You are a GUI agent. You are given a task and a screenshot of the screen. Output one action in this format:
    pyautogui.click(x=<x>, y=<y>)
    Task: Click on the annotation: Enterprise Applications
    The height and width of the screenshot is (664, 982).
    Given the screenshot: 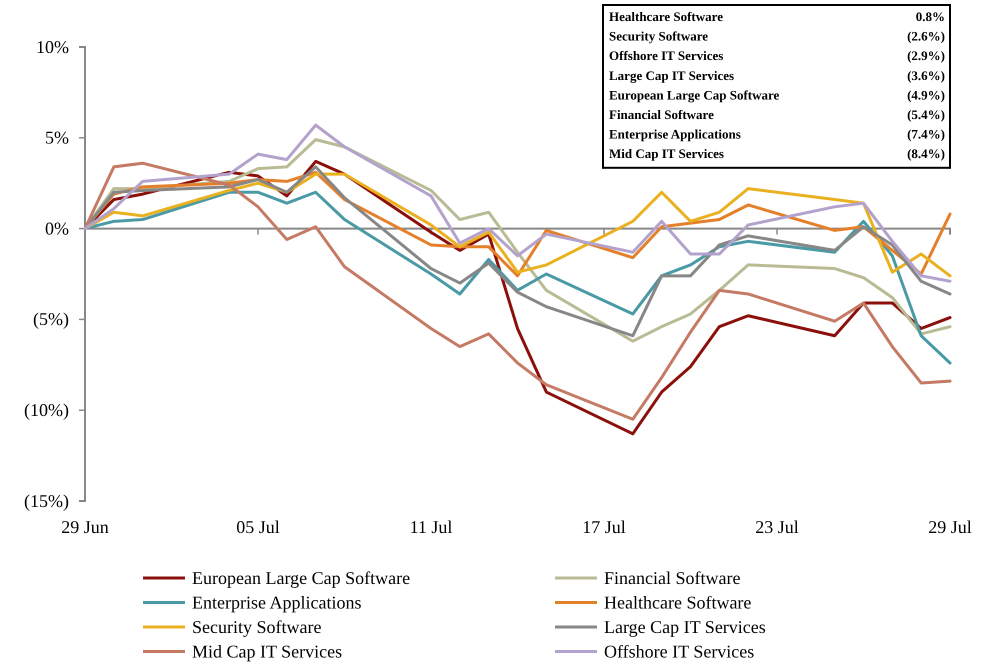 What is the action you would take?
    pyautogui.click(x=675, y=134)
    